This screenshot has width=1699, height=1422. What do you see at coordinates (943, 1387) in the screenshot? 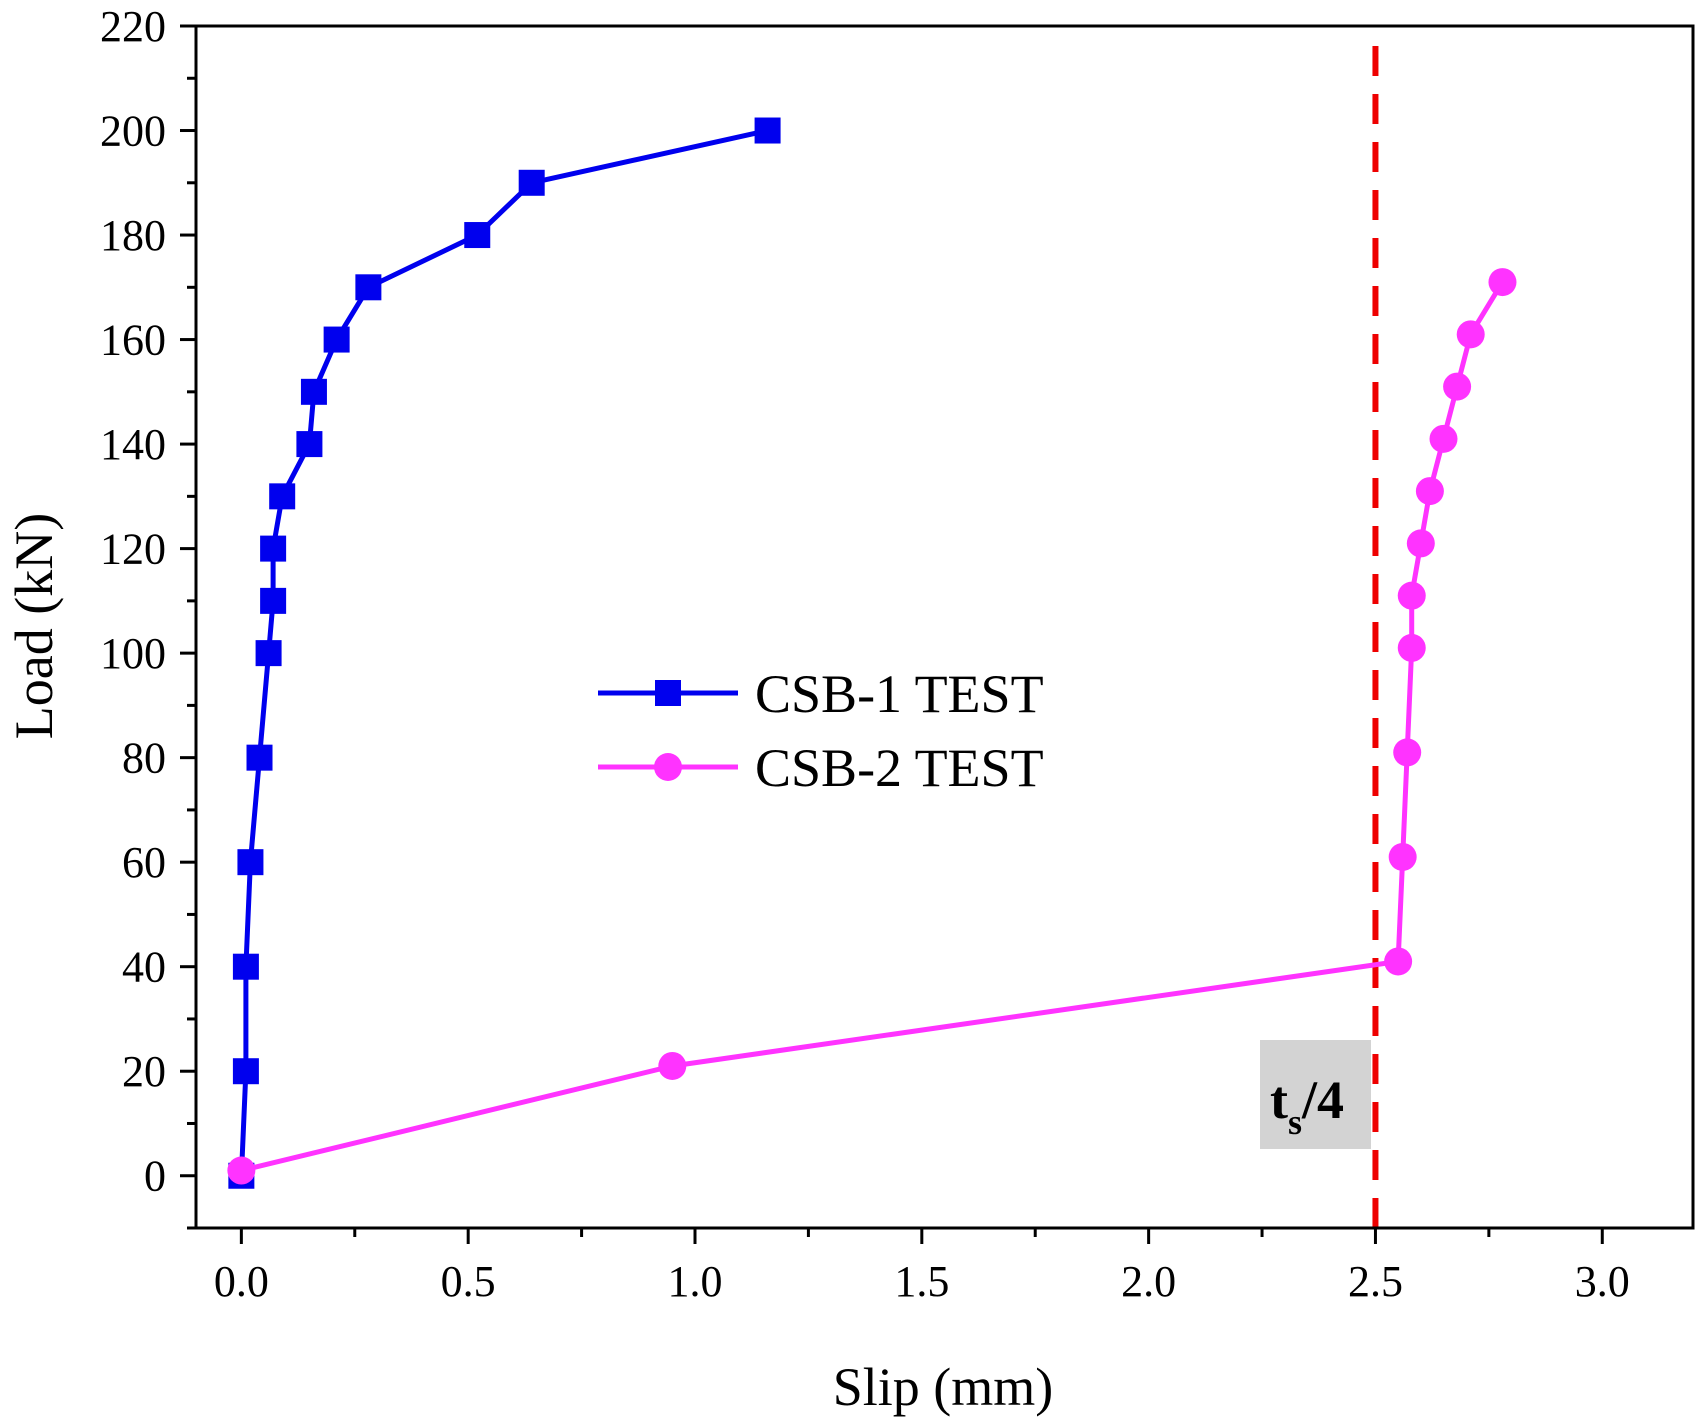
I see `x-axis-title: Slip (mm)` at bounding box center [943, 1387].